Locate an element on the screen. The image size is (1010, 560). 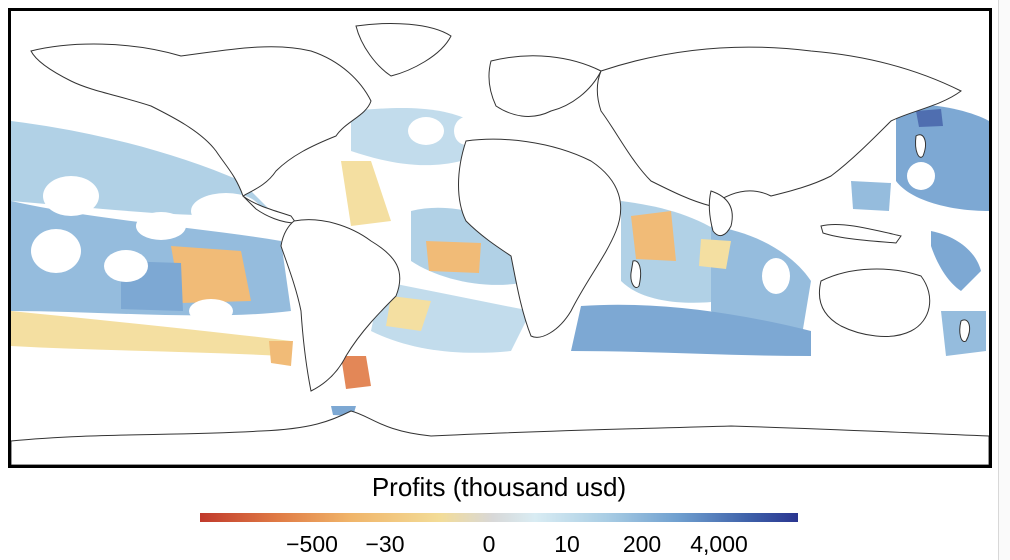
patch-pacific-warm is located at coordinates (211, 274).